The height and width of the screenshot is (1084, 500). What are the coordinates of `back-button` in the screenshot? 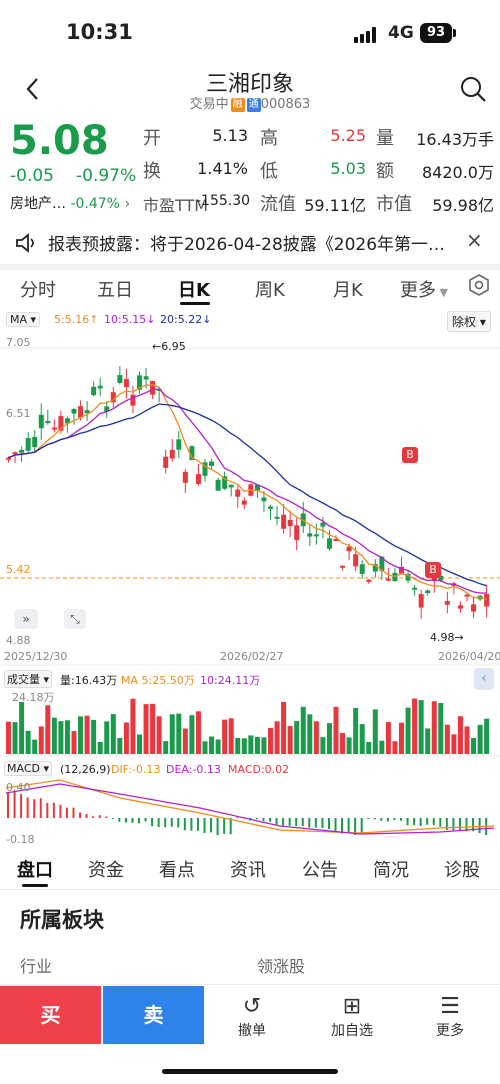 It's located at (33, 89).